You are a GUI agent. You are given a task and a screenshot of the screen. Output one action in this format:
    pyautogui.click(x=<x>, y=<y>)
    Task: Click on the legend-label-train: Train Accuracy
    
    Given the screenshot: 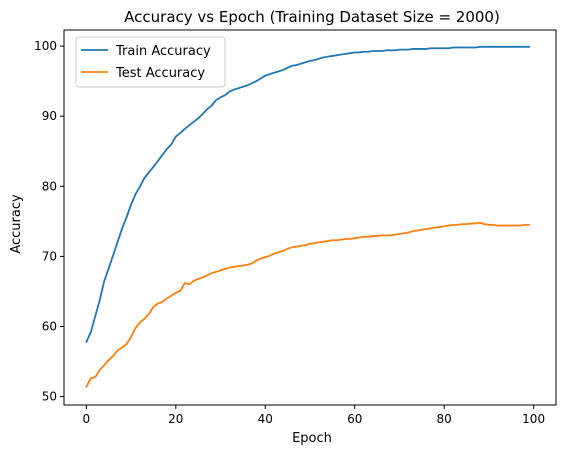 What is the action you would take?
    pyautogui.click(x=163, y=51)
    